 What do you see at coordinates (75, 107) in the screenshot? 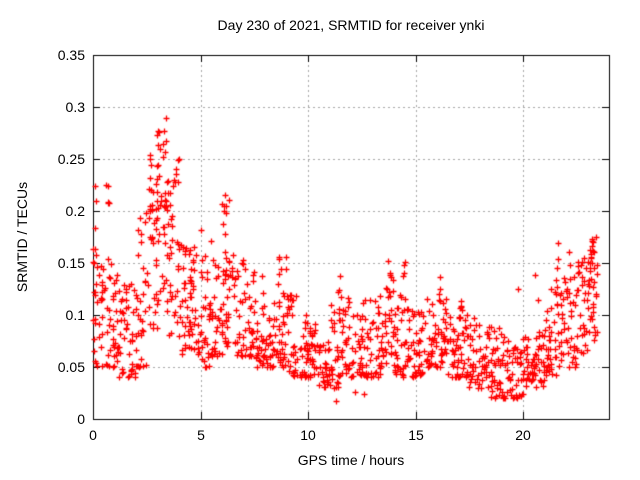
I see `y-tick-label: 0.3` at bounding box center [75, 107].